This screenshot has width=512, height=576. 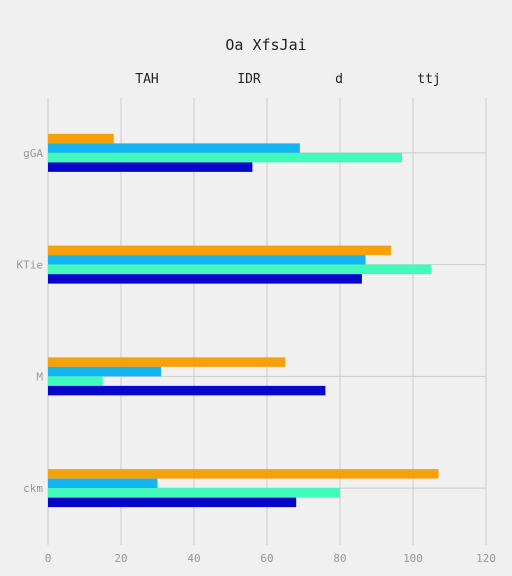 I want to click on bar-ttj-KTie, so click(x=205, y=279).